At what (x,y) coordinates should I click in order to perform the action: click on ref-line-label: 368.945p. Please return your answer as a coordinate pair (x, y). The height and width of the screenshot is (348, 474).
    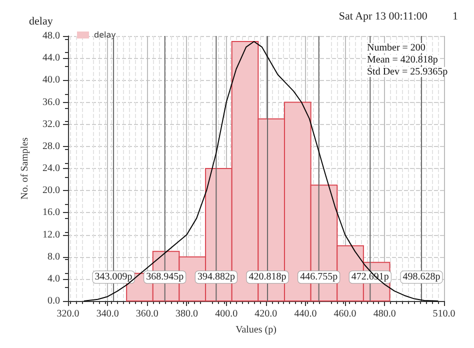
    Looking at the image, I should click on (165, 277).